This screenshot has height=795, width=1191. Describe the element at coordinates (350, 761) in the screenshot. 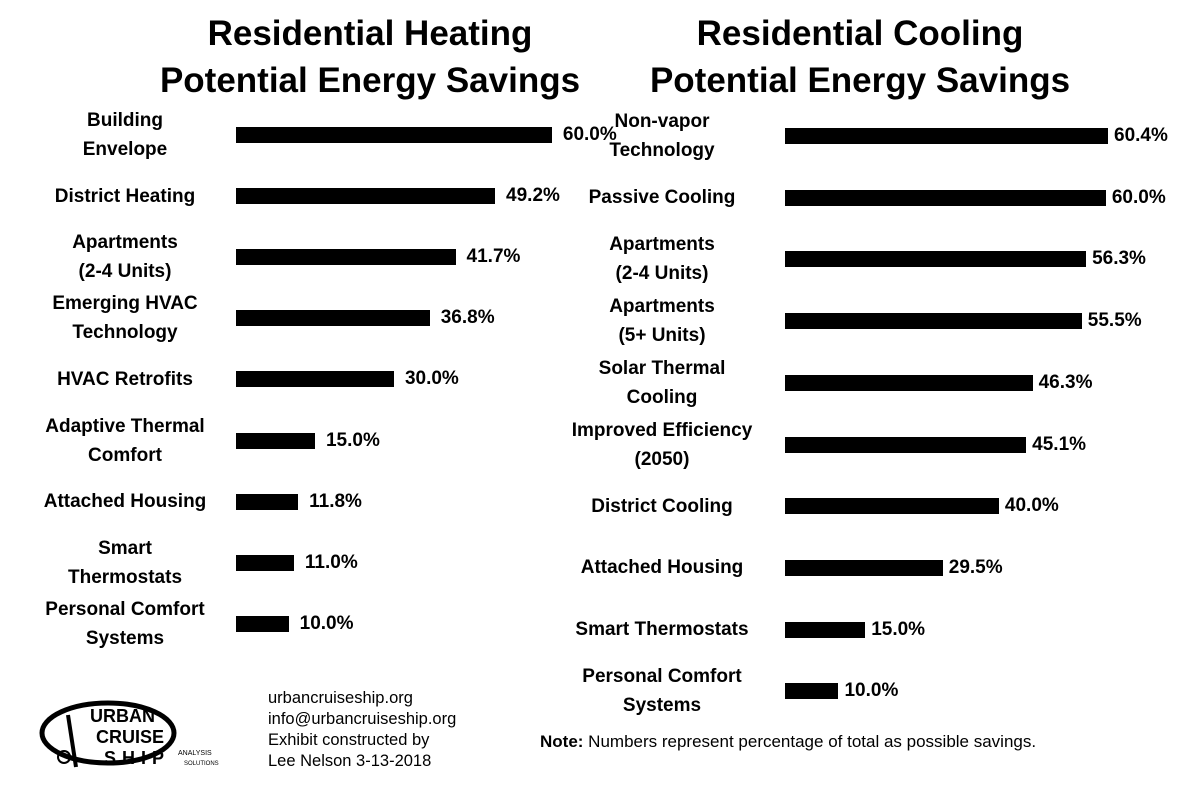

I see `footer-credit-line2: Lee Nelson 3-13-2018` at that location.